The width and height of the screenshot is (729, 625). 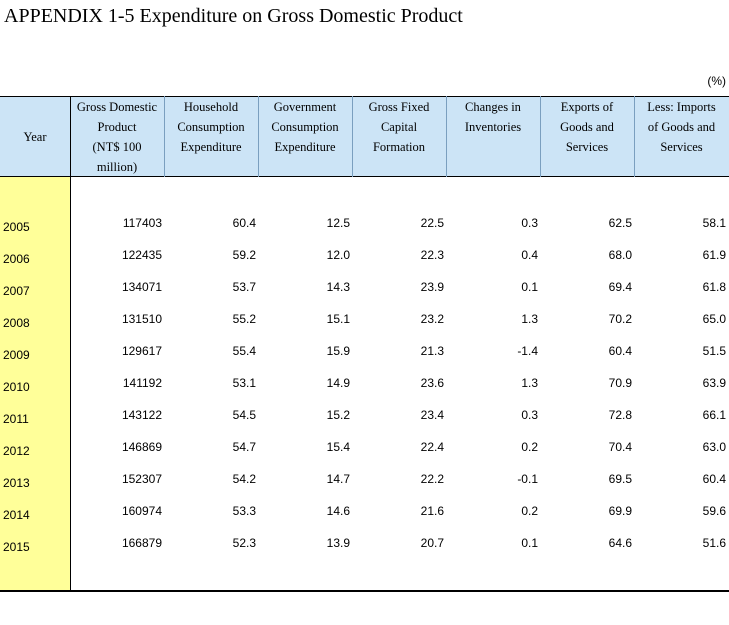 What do you see at coordinates (364, 136) in the screenshot?
I see `table-header-row` at bounding box center [364, 136].